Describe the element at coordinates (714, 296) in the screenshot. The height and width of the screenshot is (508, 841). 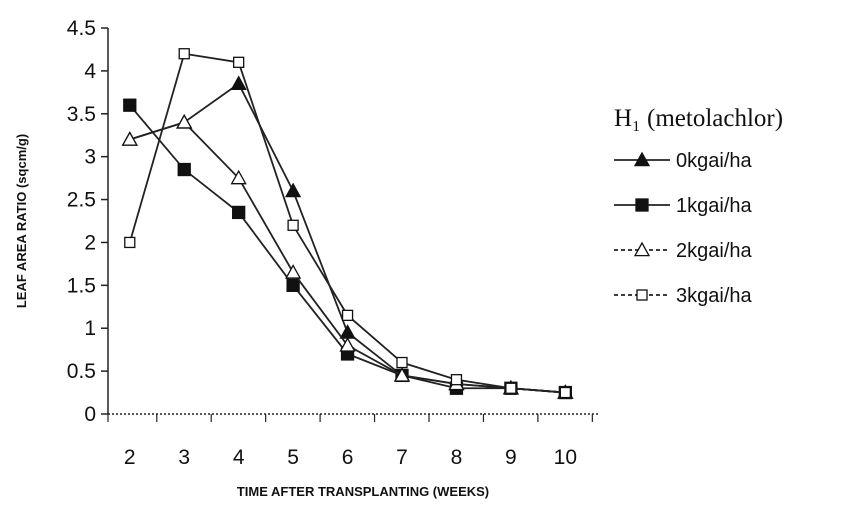
I see `legend-label: 3kgai/ha` at that location.